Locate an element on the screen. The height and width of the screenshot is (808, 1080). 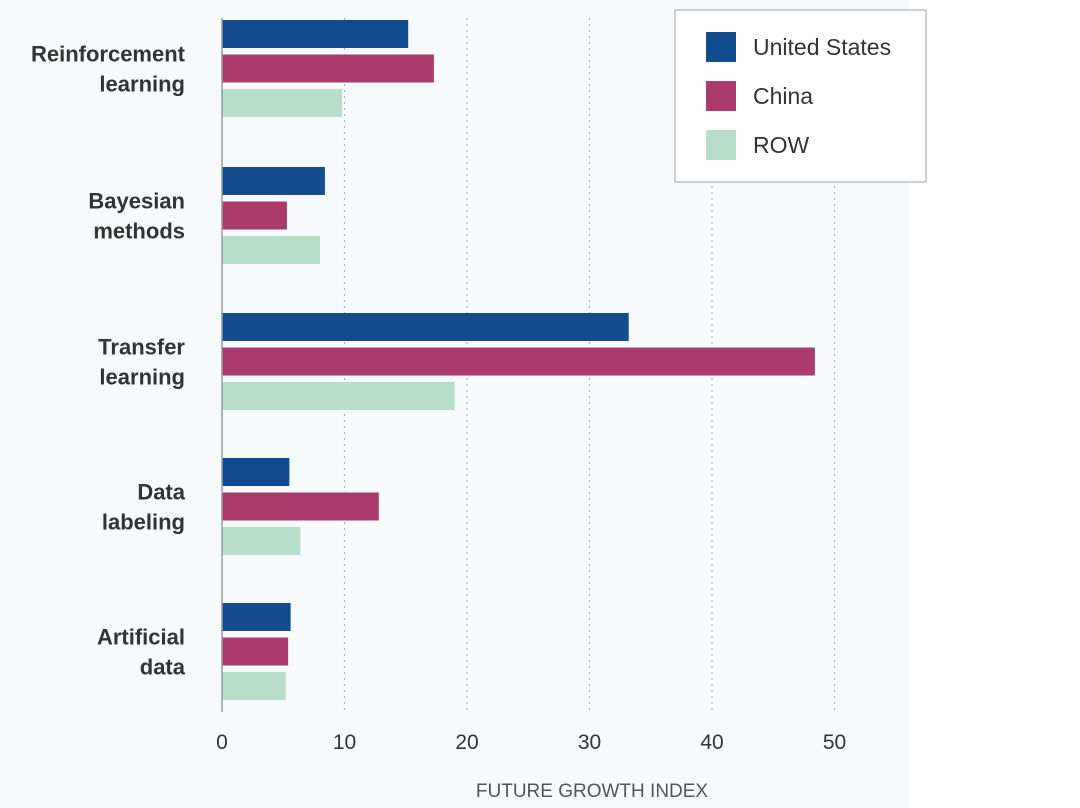
bar-row-artificial-data is located at coordinates (254, 686).